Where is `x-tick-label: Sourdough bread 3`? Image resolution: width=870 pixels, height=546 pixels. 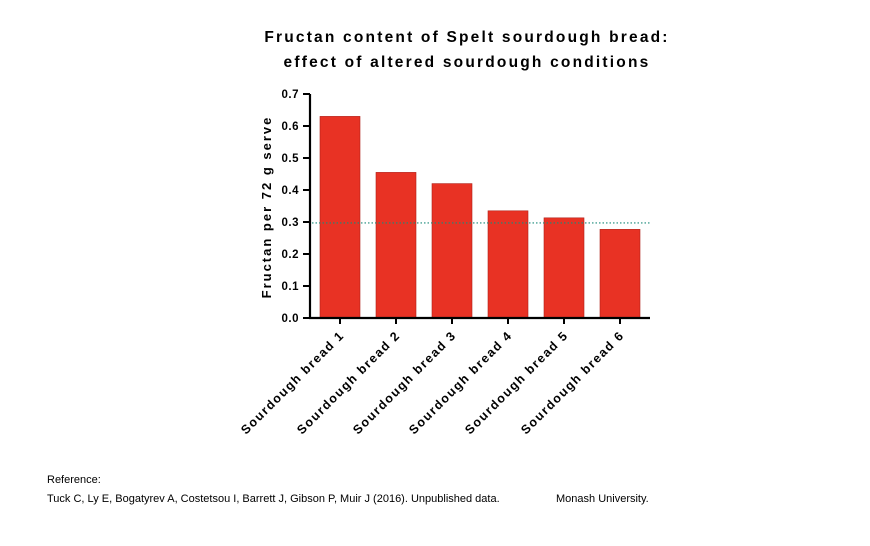 x-tick-label: Sourdough bread 3 is located at coordinates (404, 382).